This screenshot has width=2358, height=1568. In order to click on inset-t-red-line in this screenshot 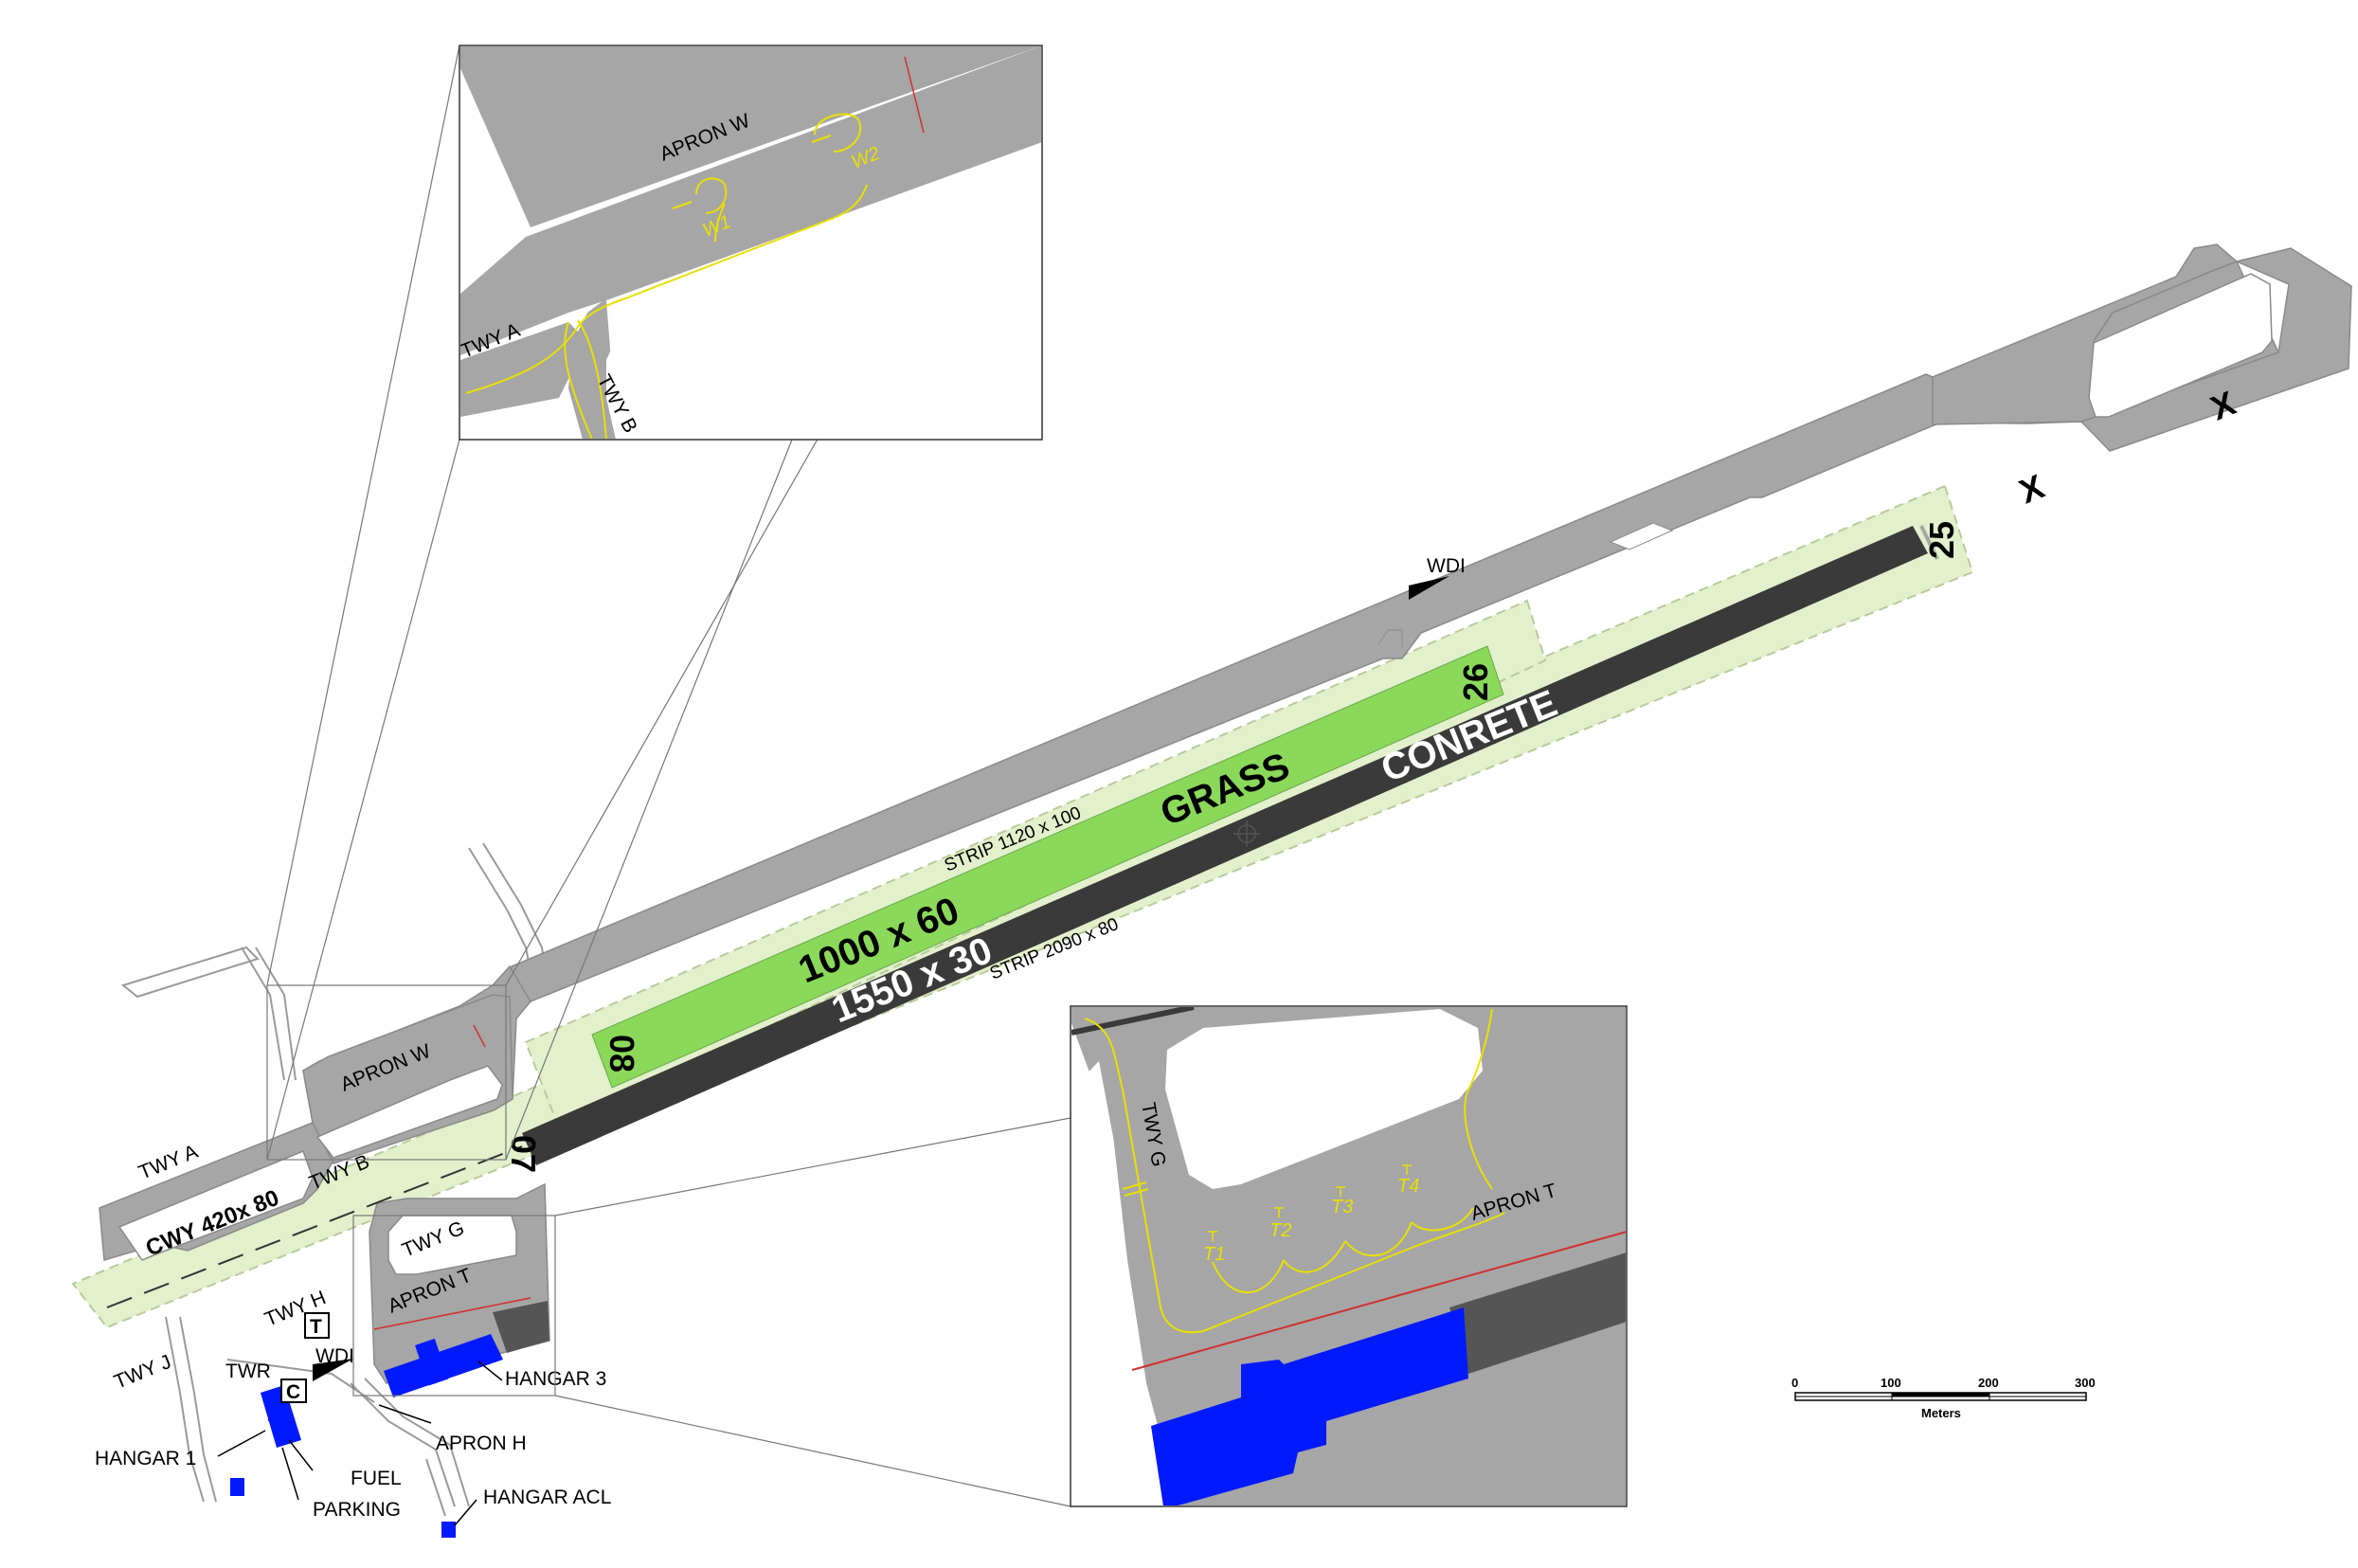, I will do `click(1378, 1301)`.